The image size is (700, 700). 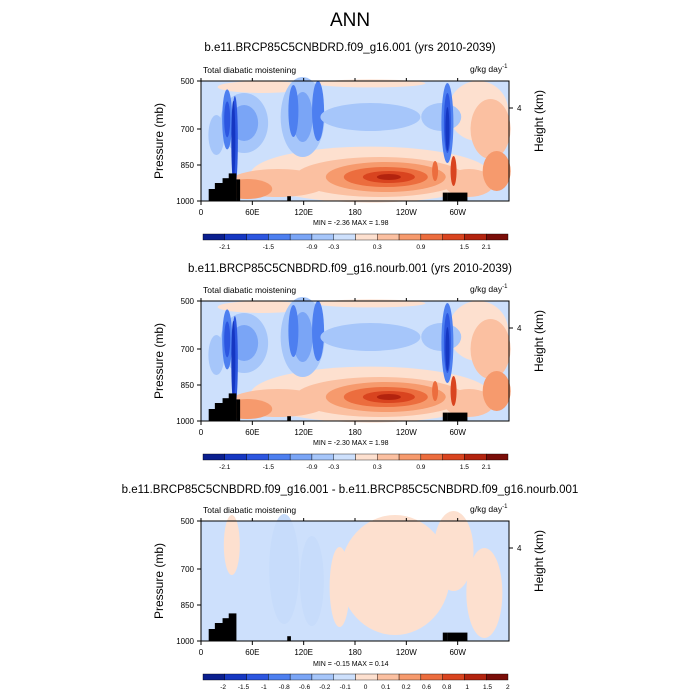 I want to click on colorbar-label: 0.8, so click(x=446, y=687).